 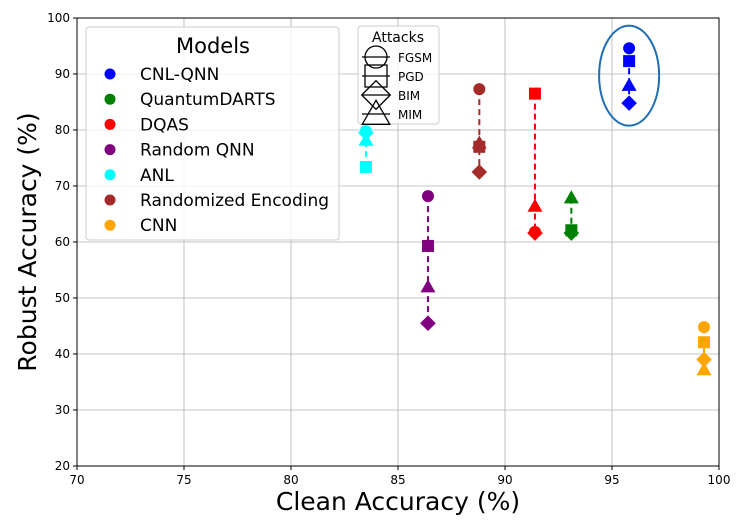 I want to click on point-cnn-pgd, so click(x=704, y=342).